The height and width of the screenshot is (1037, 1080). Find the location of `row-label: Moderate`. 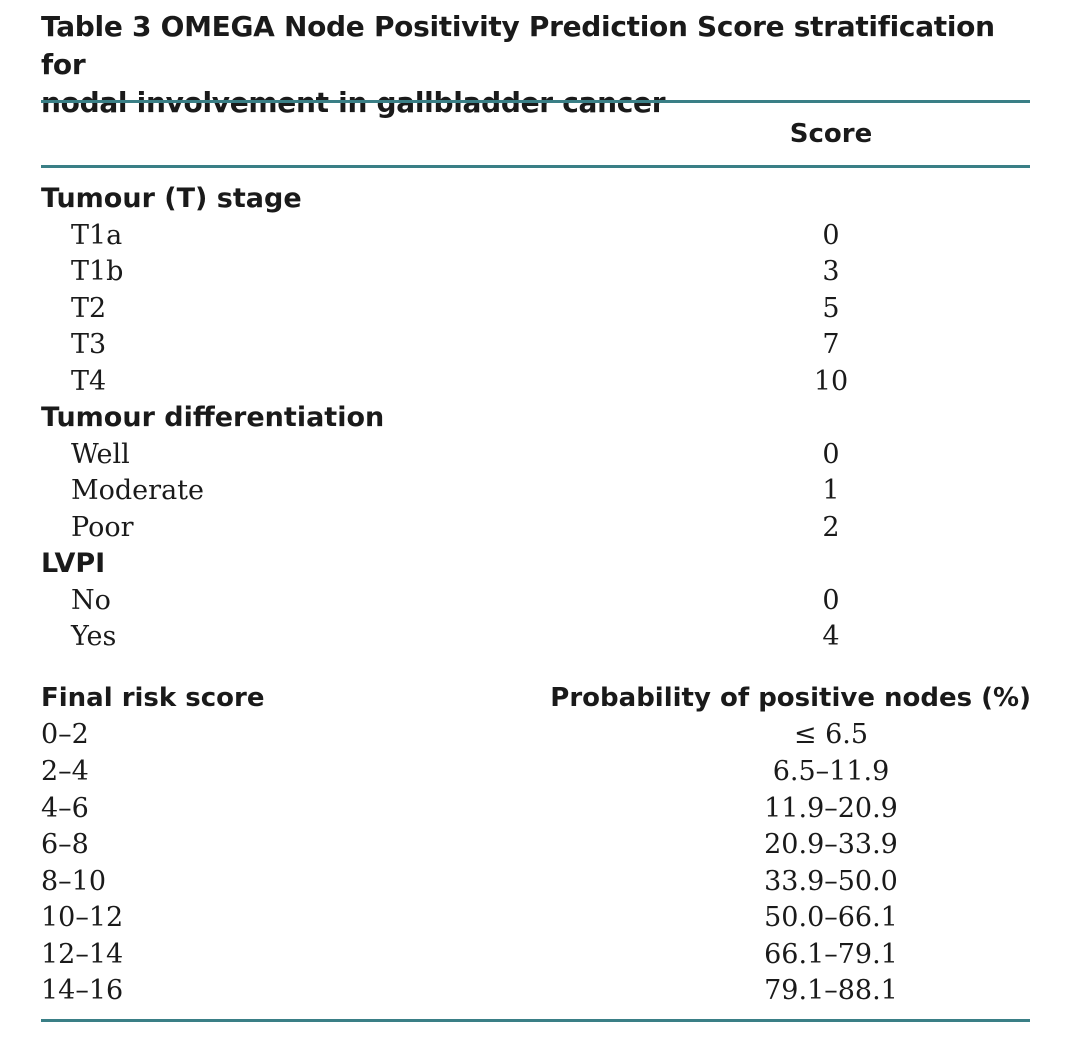

row-label: Moderate is located at coordinates (137, 490).